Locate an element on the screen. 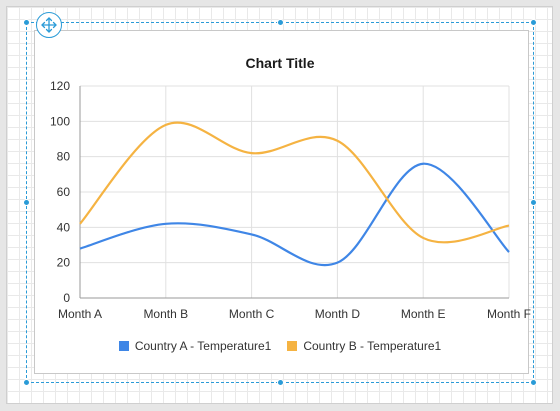  resize-handle-bottom-left is located at coordinates (26, 382).